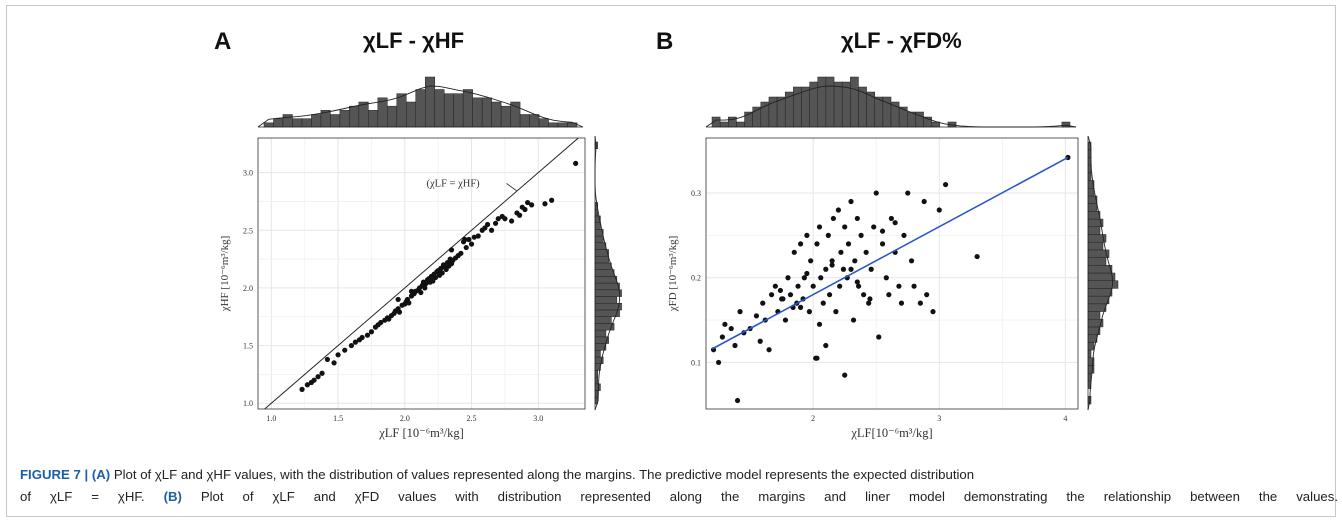  Describe the element at coordinates (223, 41) in the screenshot. I see `panel-a-letter: A` at that location.